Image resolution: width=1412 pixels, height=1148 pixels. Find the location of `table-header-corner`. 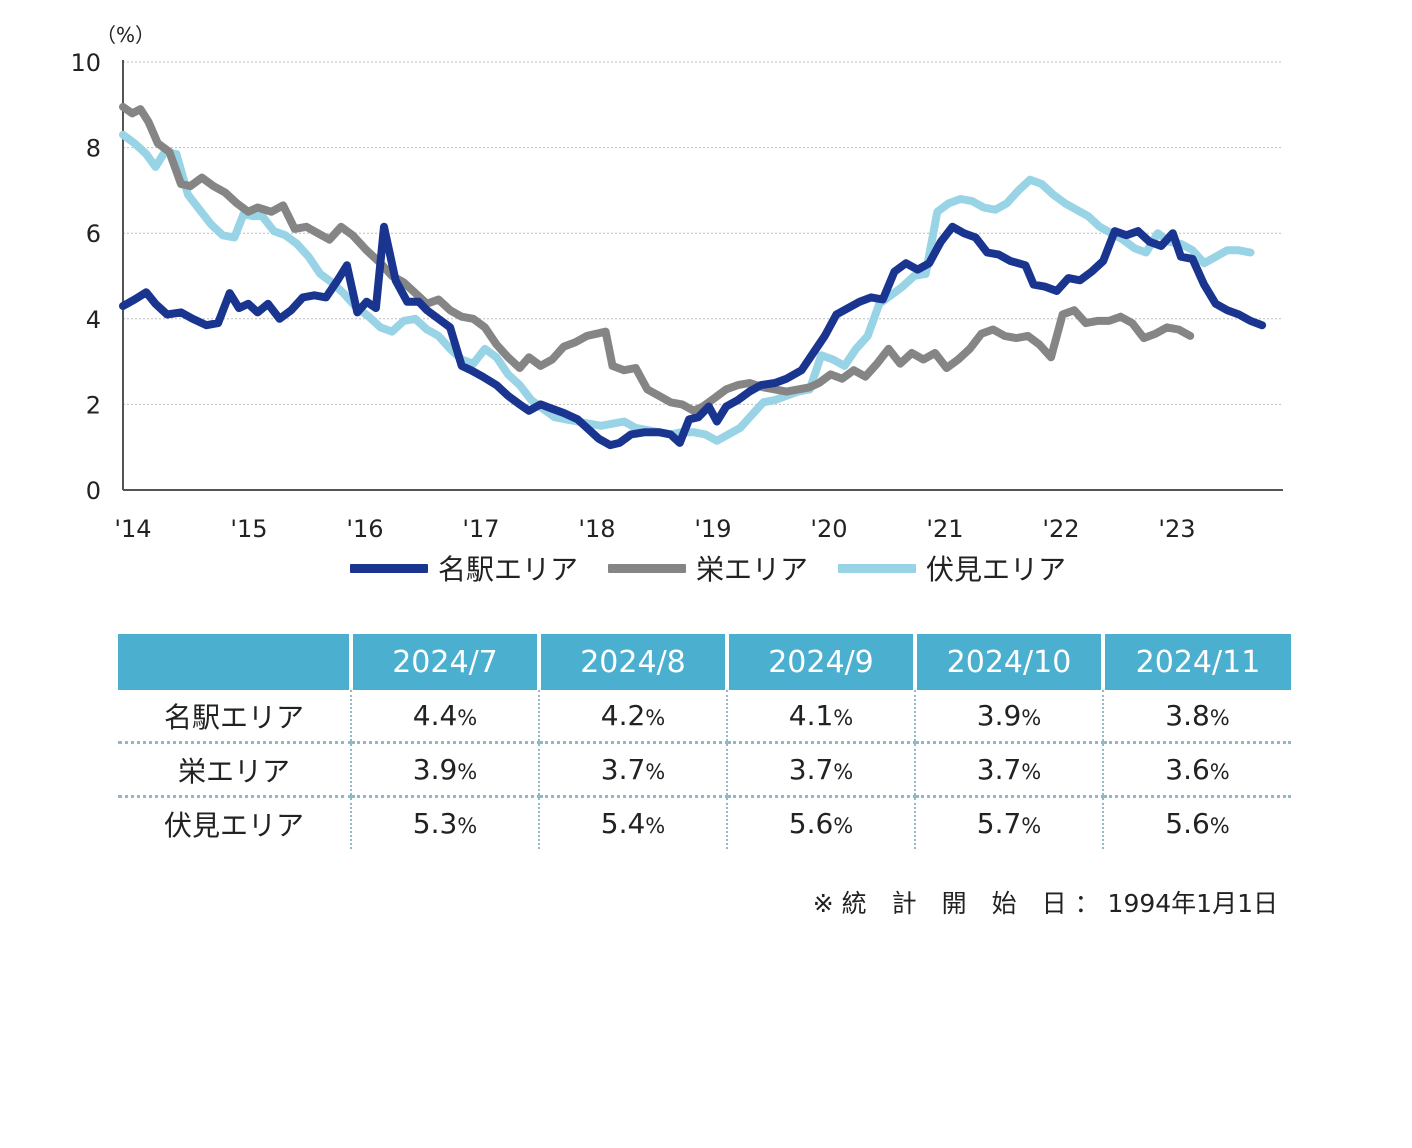

table-header-corner is located at coordinates (234, 662).